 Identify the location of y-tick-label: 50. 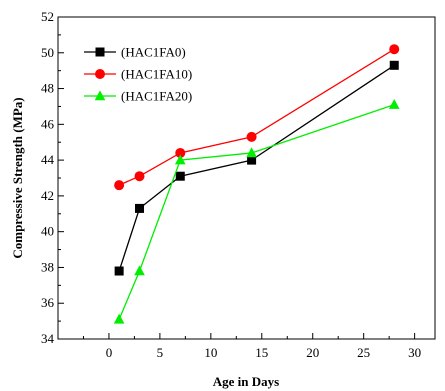
(47, 52).